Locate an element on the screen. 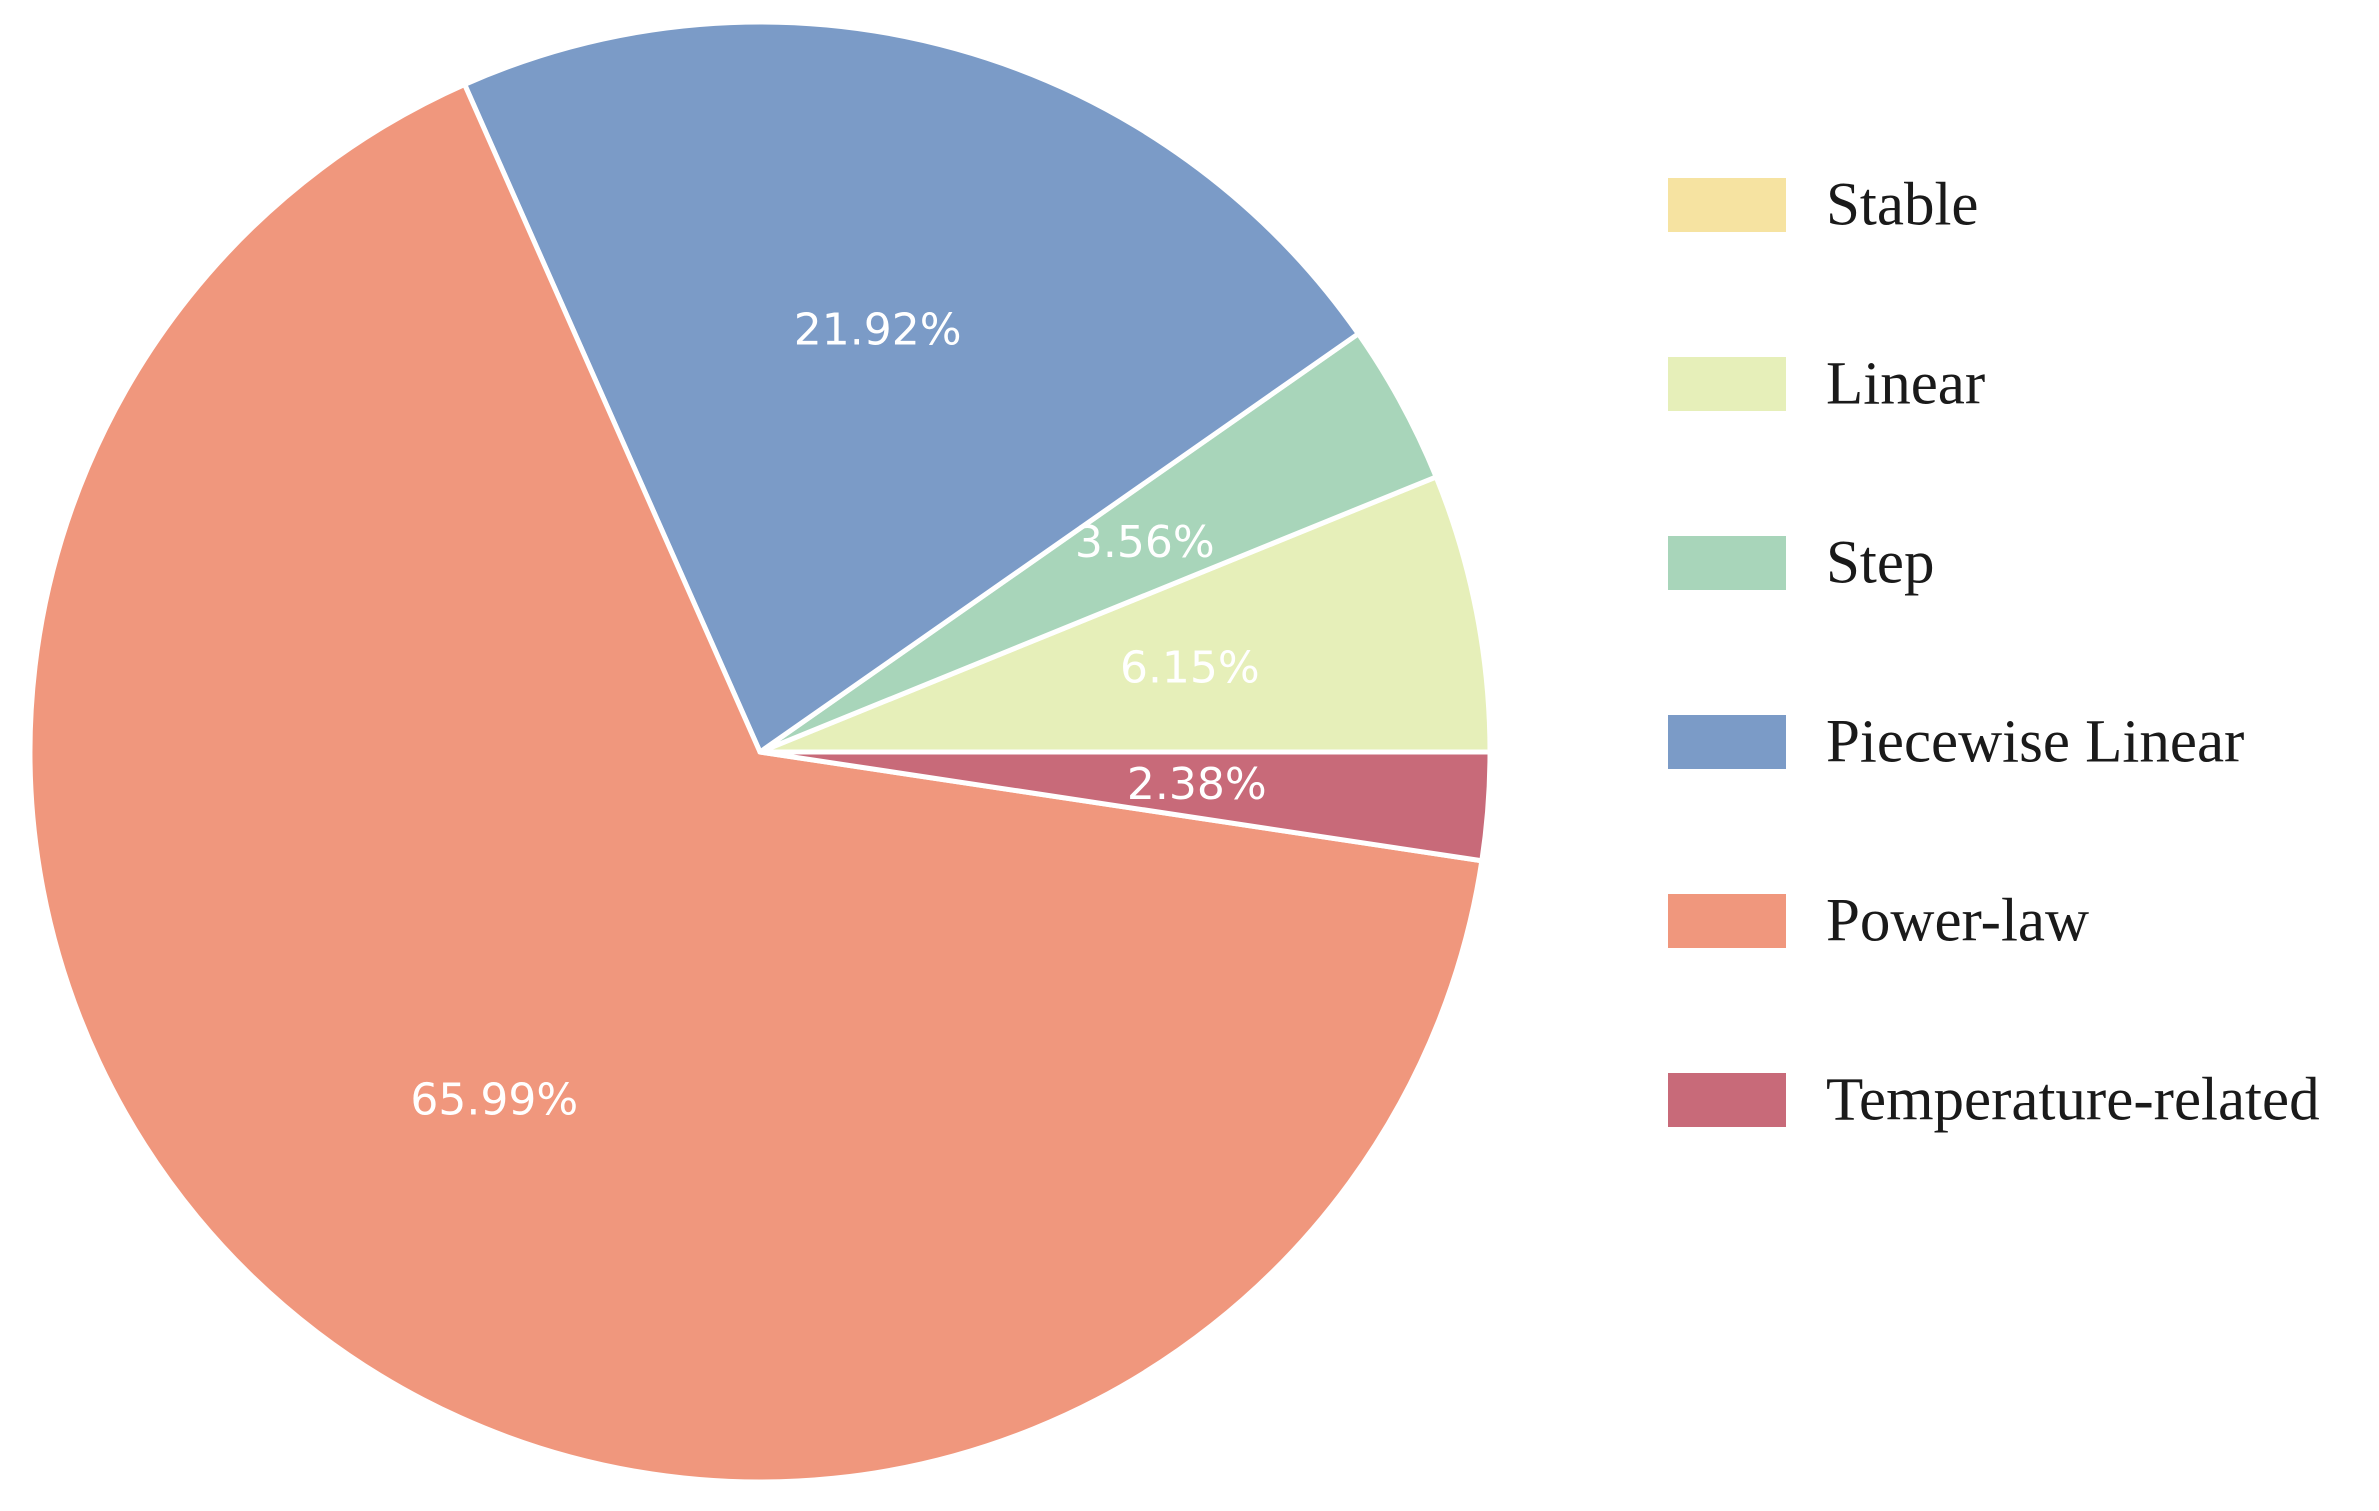 The image size is (2379, 1511). slice-value-label-linear: 6.15% is located at coordinates (1190, 667).